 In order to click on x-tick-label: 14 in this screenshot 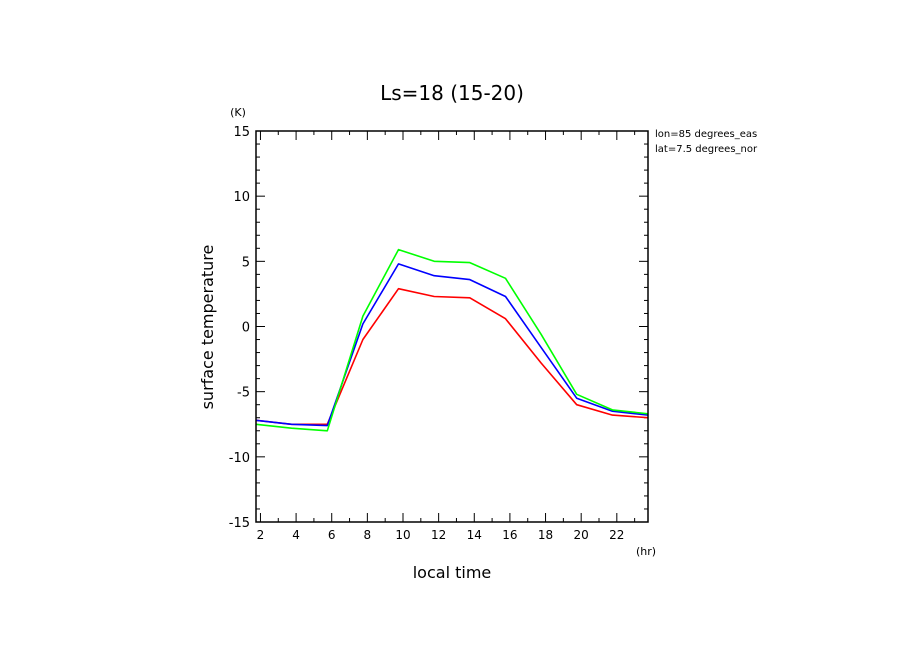, I will do `click(474, 535)`.